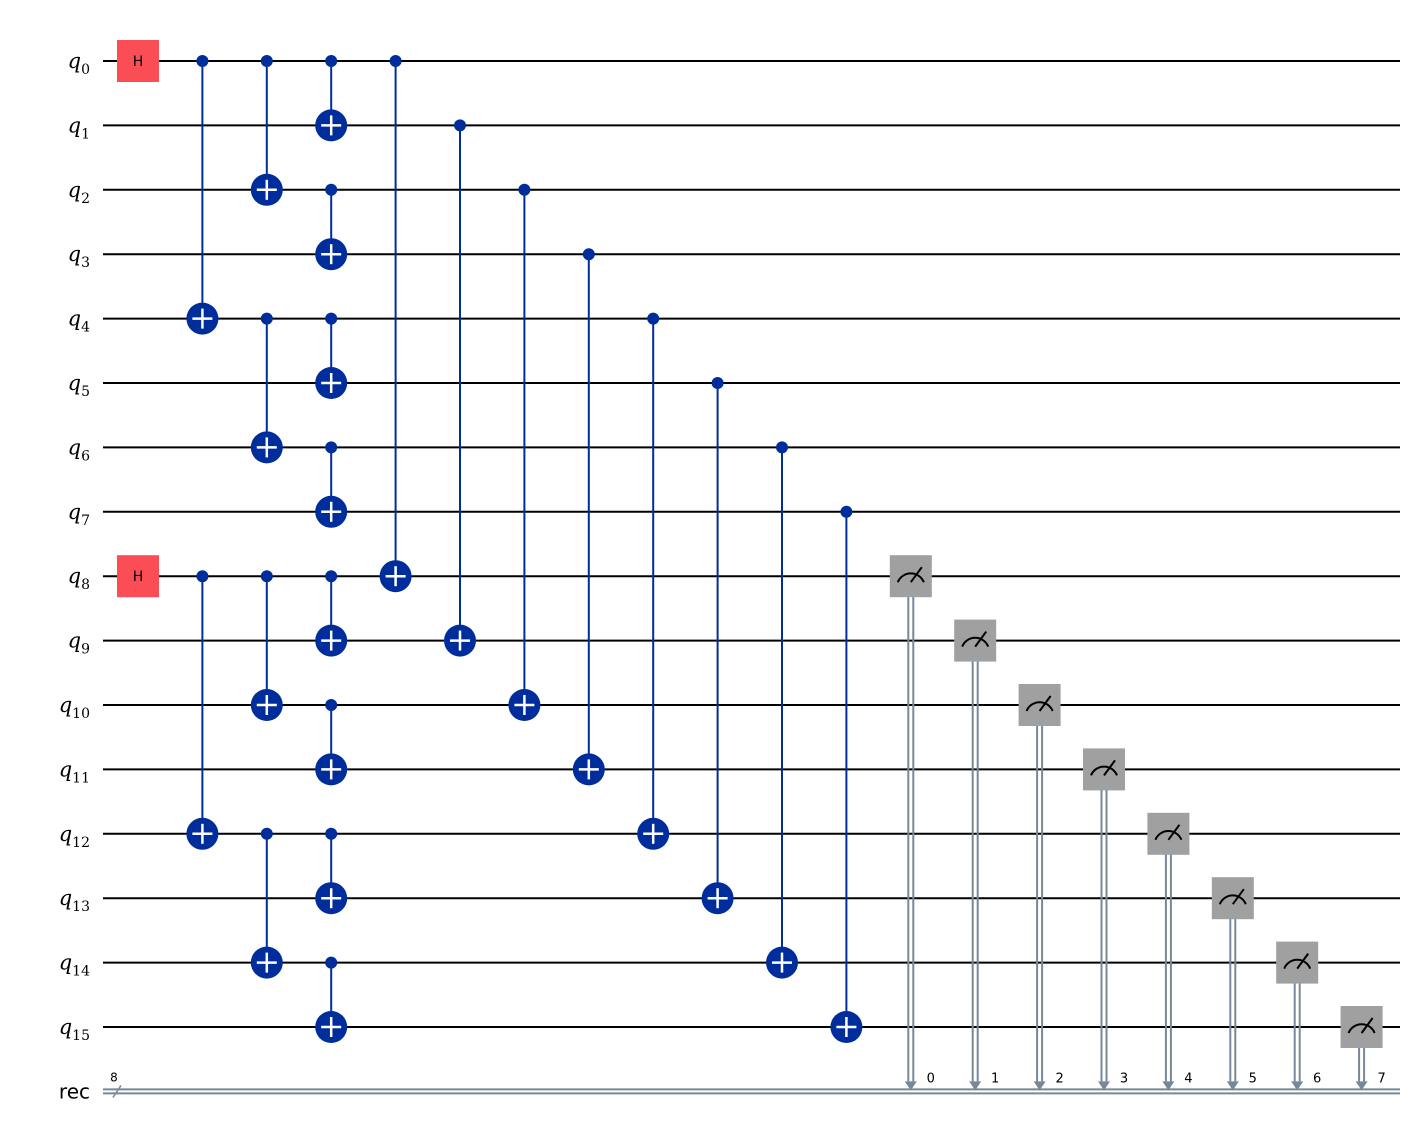  I want to click on qubit-label: q10, so click(74, 707).